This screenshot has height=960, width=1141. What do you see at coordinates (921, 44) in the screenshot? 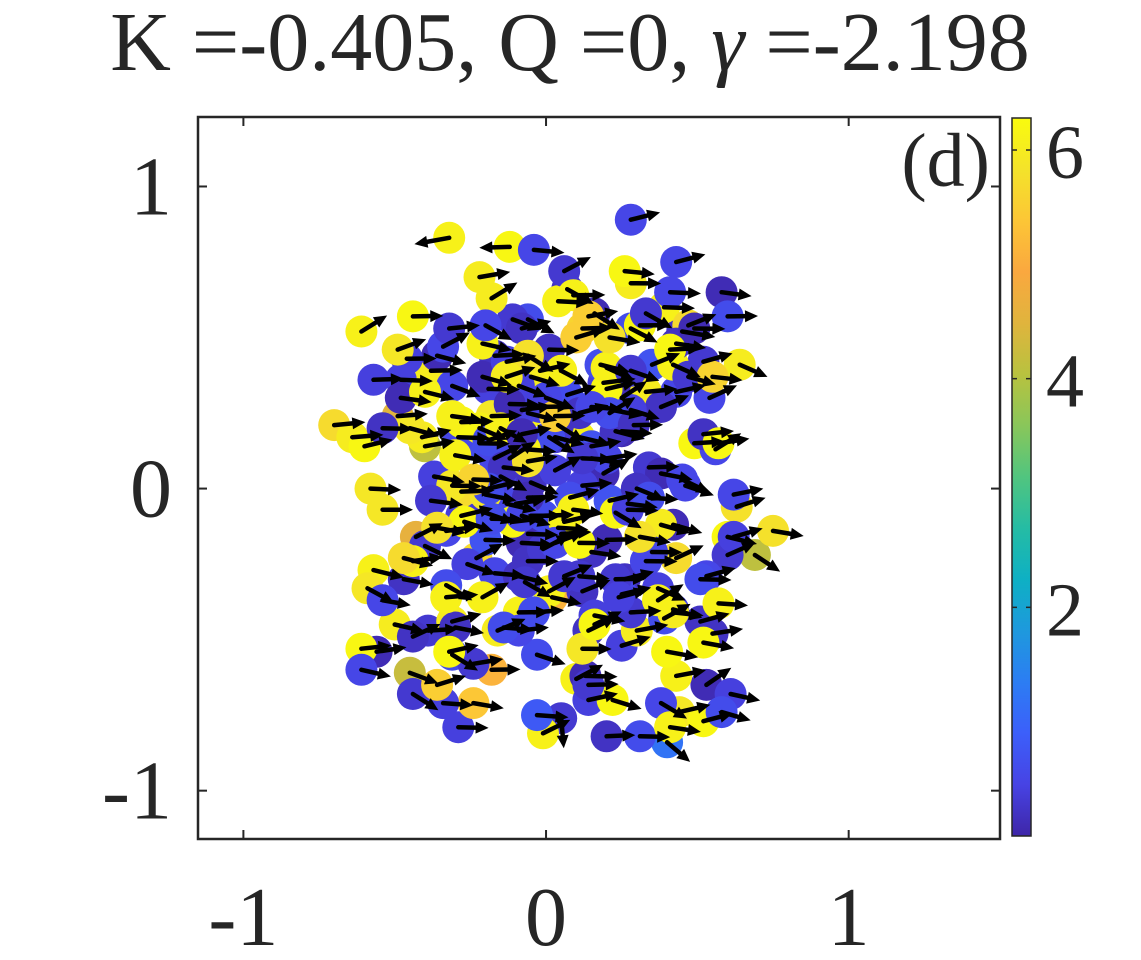
I see `title-gamma-value: -2.198` at bounding box center [921, 44].